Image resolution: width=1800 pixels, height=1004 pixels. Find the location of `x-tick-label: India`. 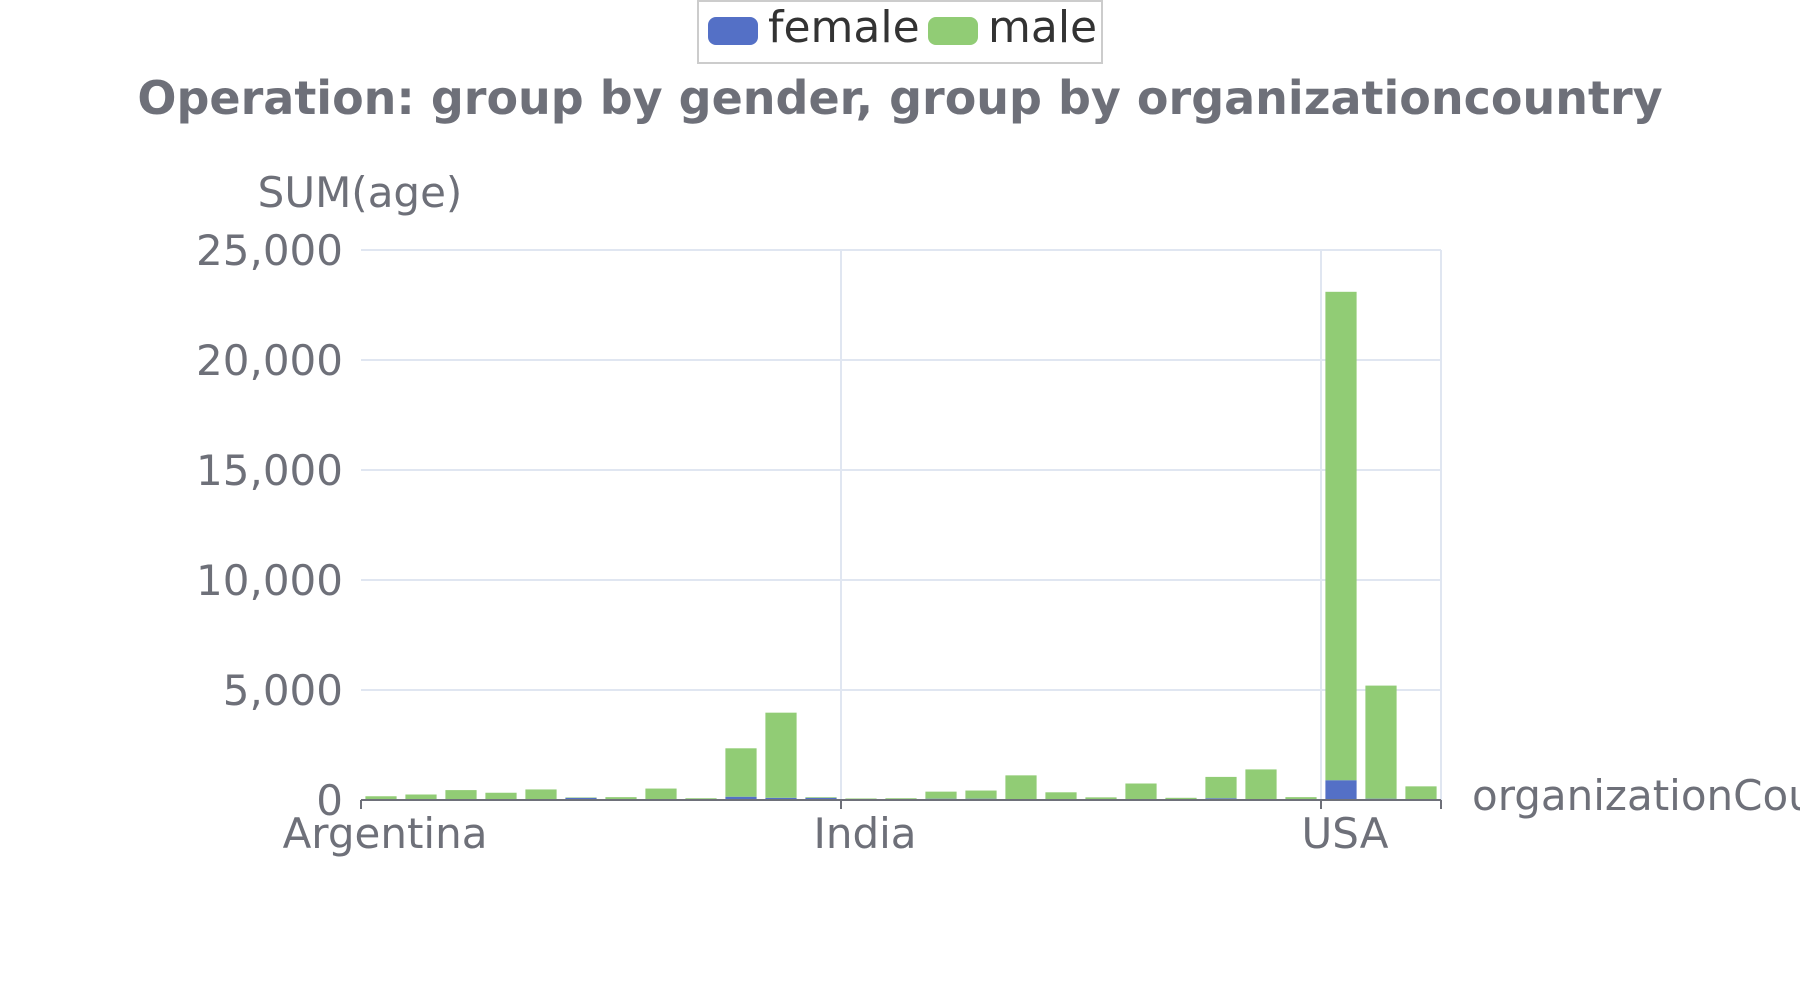

x-tick-label: India is located at coordinates (864, 833).